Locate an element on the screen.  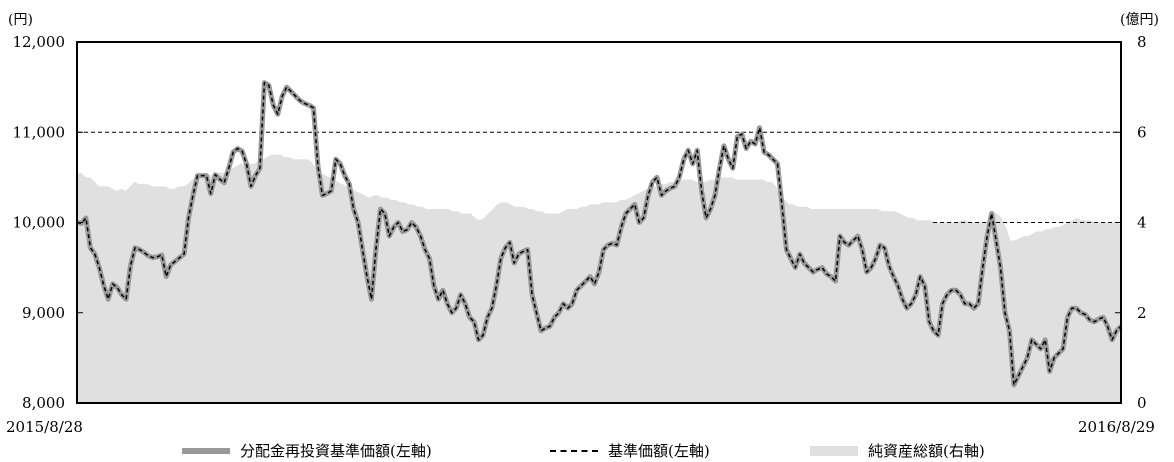
legend-swatch-dashed is located at coordinates (574, 450).